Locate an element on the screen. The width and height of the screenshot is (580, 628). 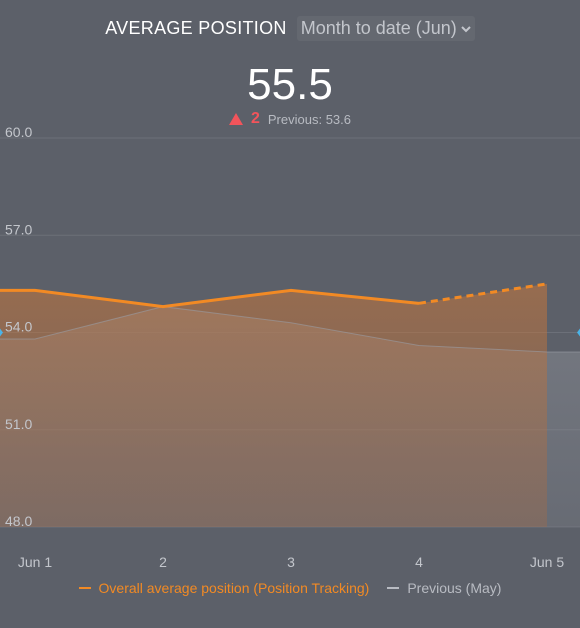
chart-header: AVERAGE POSITION Month to date (Jun) is located at coordinates (290, 28).